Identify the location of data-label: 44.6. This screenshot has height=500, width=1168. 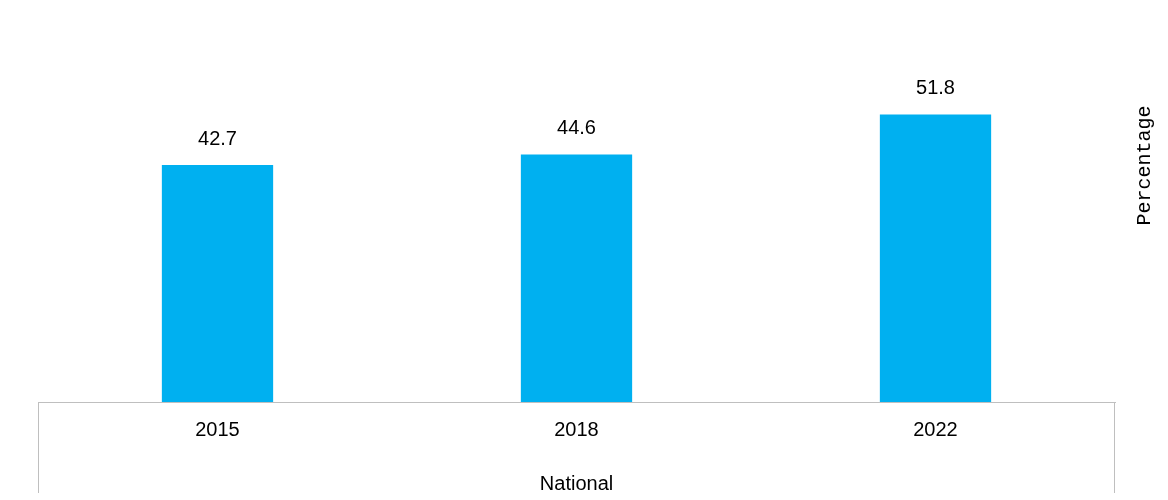
(576, 126).